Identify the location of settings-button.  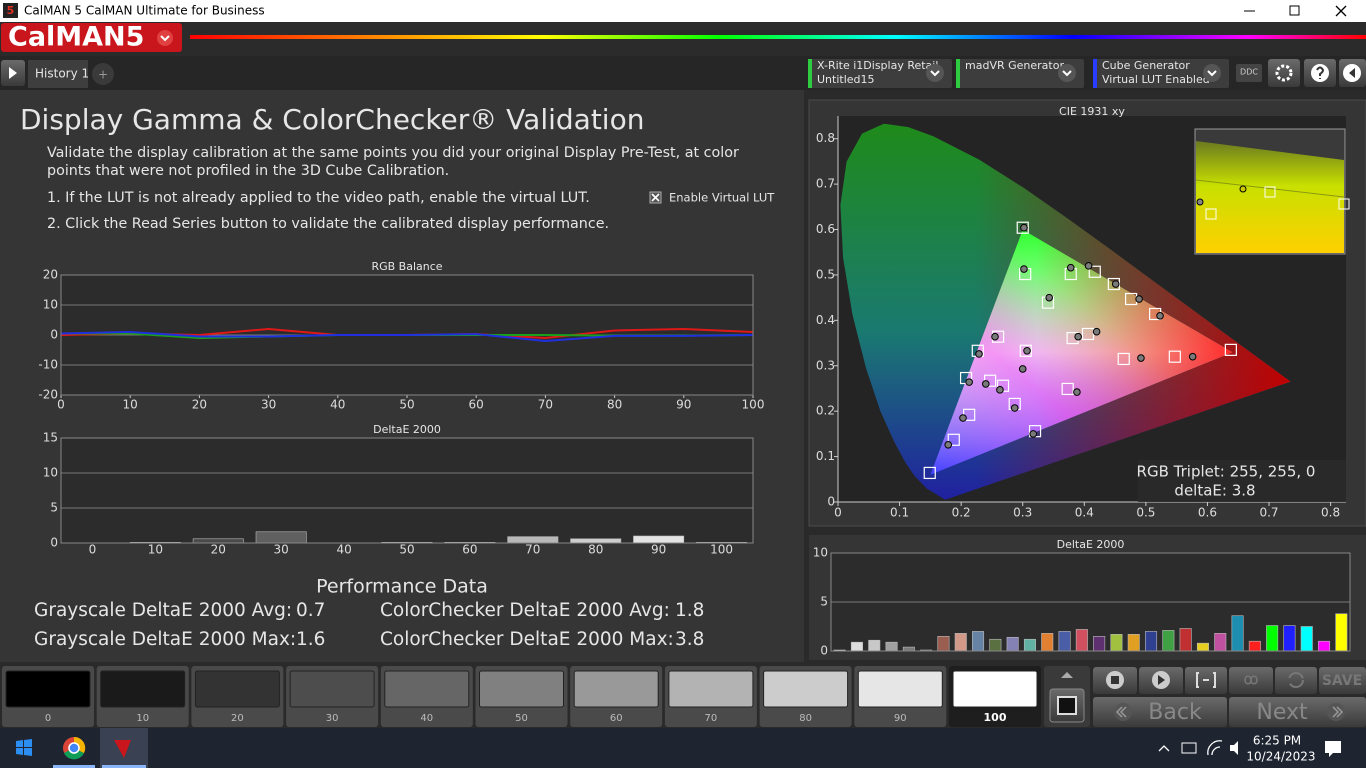
(1284, 73).